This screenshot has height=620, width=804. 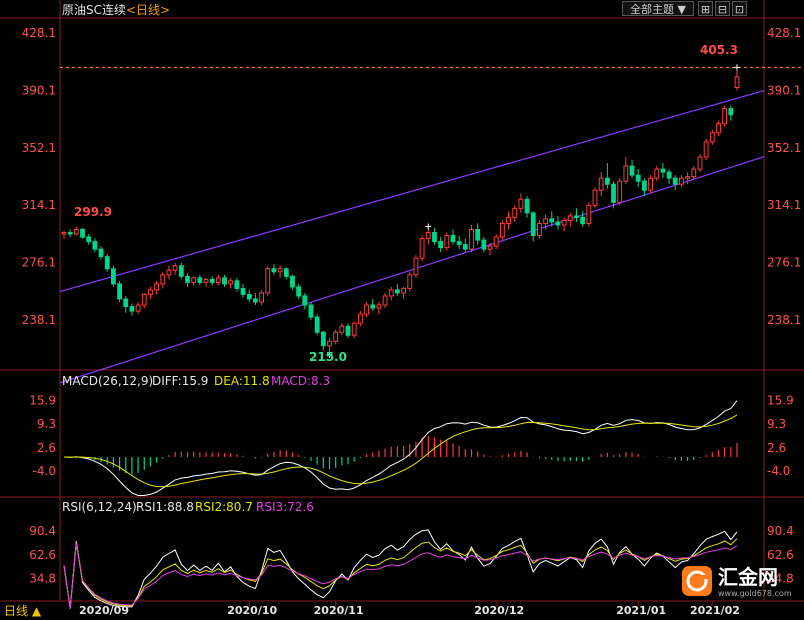 I want to click on logo-text: 汇金网, so click(x=748, y=577).